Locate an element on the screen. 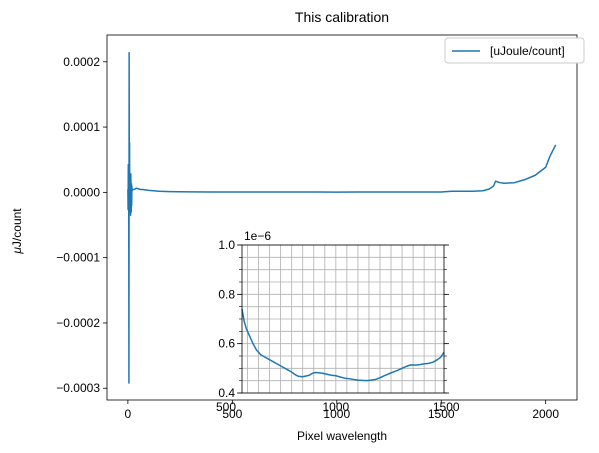  main-y-tick-label: −0.0002 is located at coordinates (78, 323).